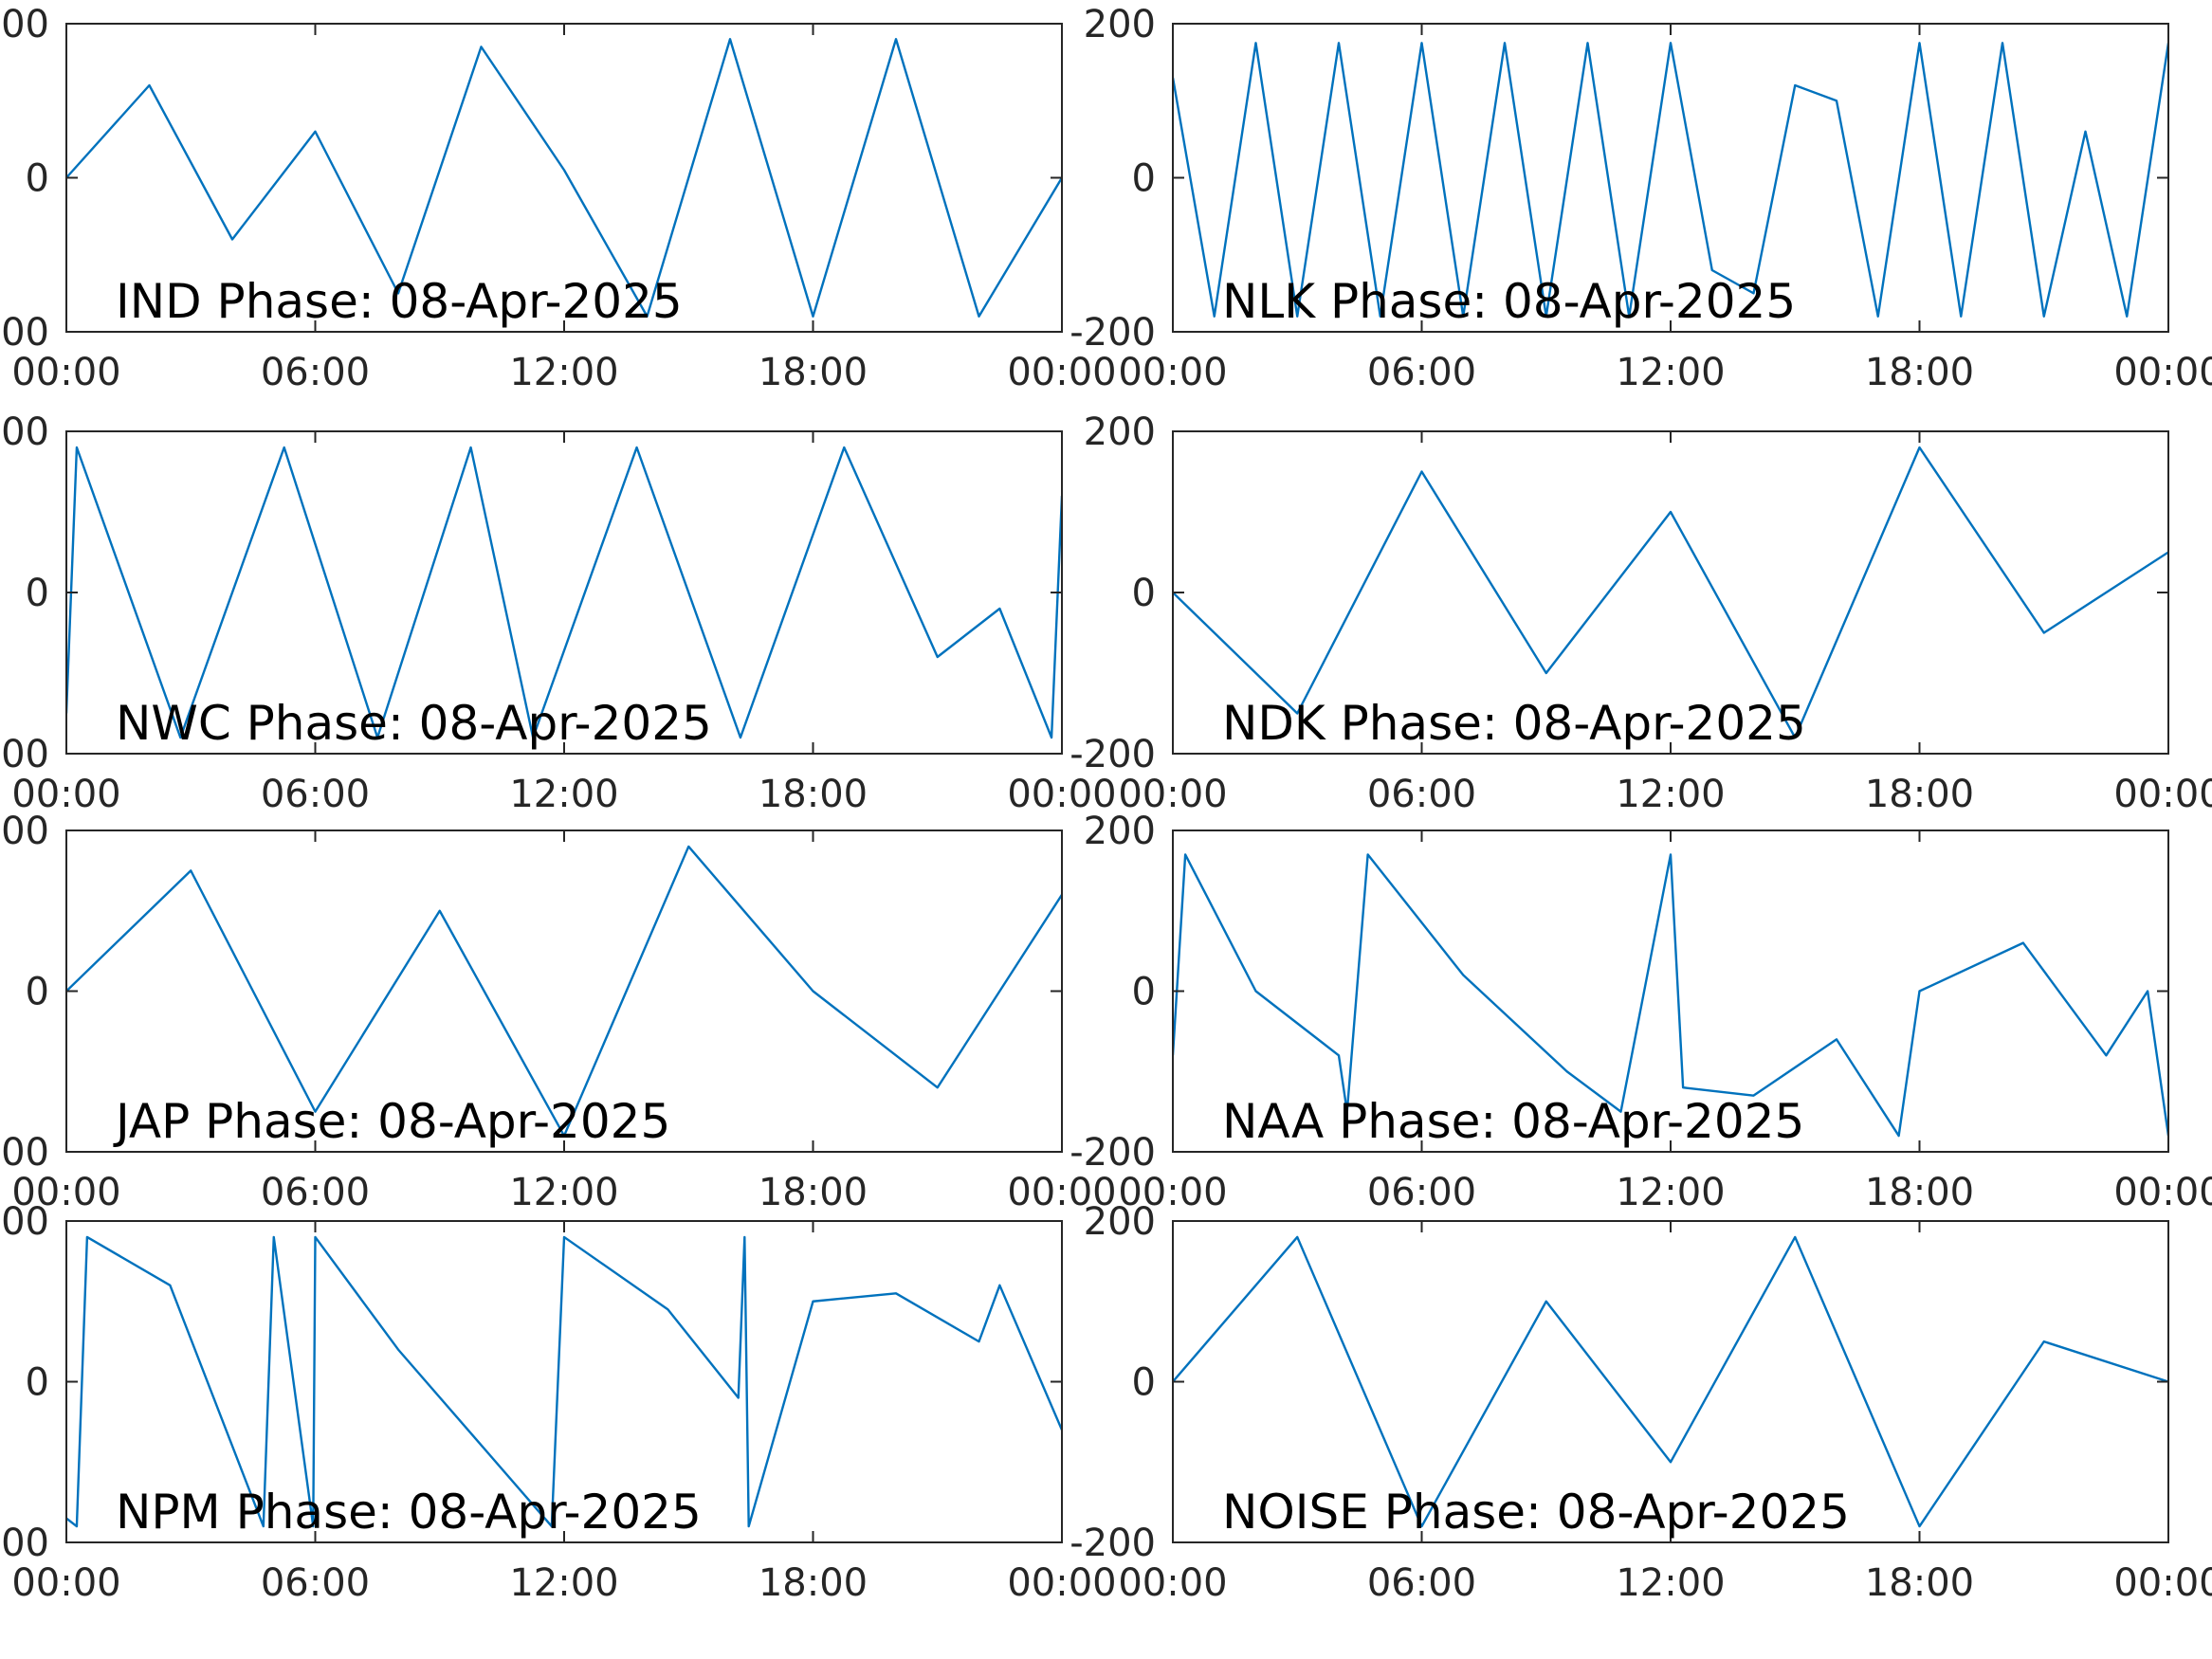 This screenshot has width=2212, height=1659. I want to click on panel-title: JAP Phase: 08-Apr-2025, so click(391, 1121).